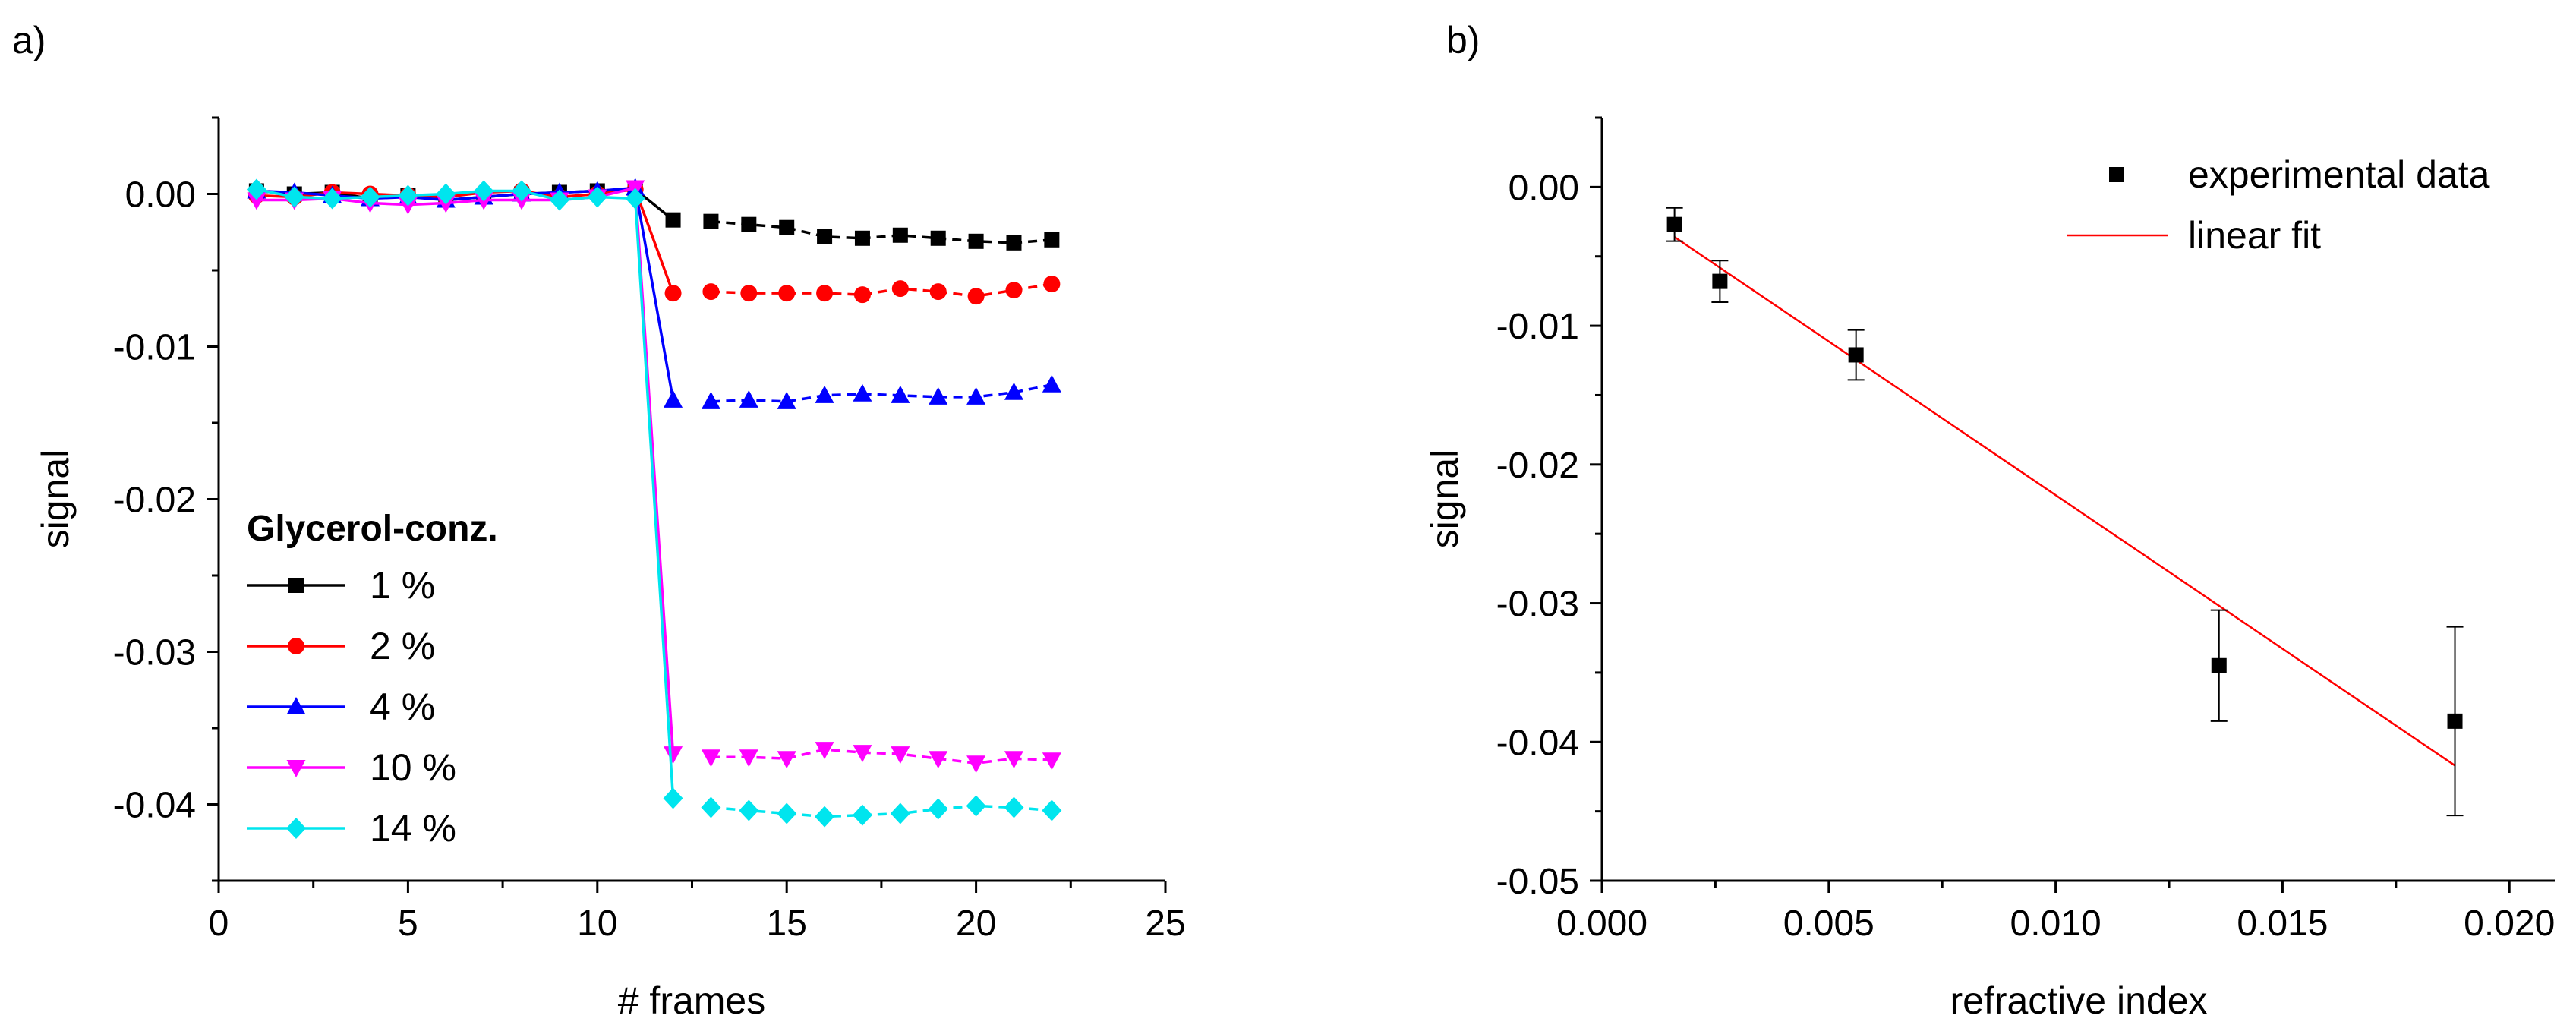 The image size is (2576, 1031). I want to click on x-tick-label: 0.020, so click(2509, 923).